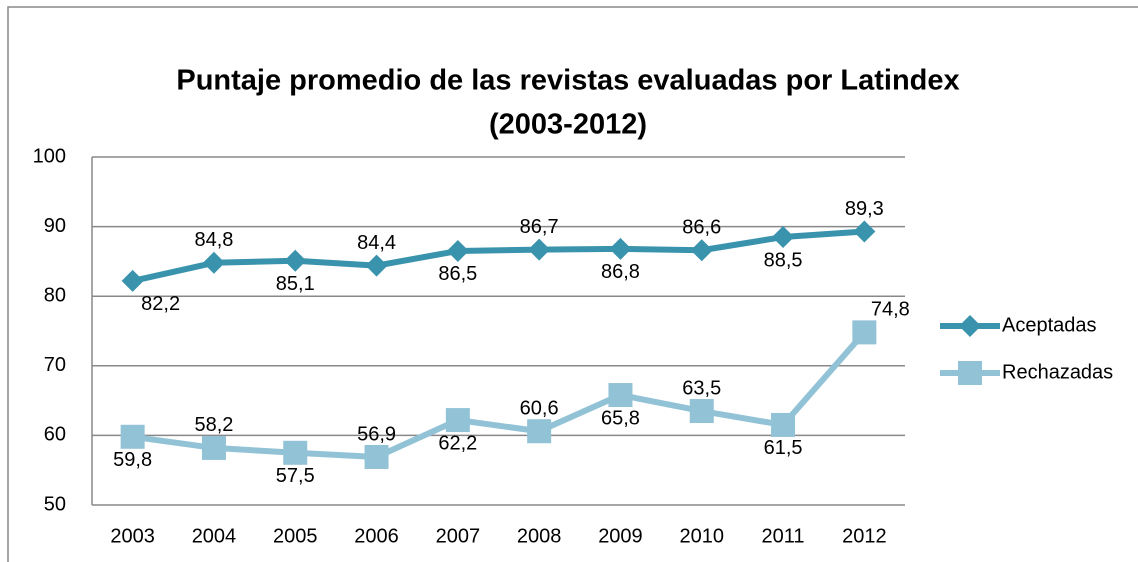 The width and height of the screenshot is (1138, 562). Describe the element at coordinates (49, 156) in the screenshot. I see `y-tick-label: 100` at that location.